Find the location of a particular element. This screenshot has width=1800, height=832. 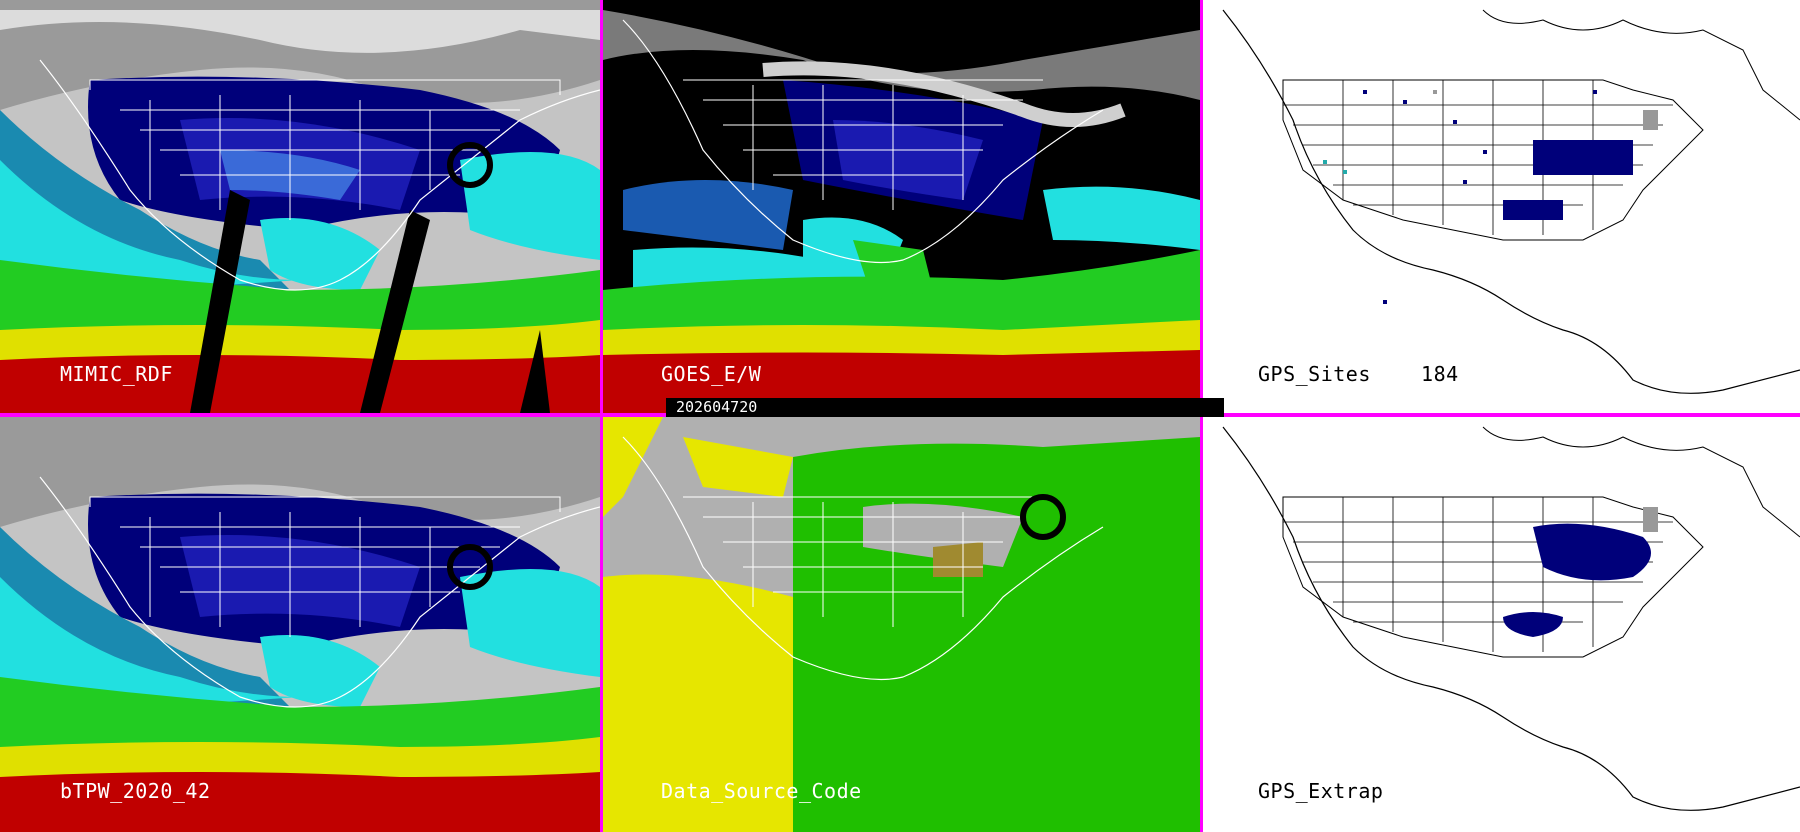

panel-label-data-source: Data_Source_Code is located at coordinates (761, 791).